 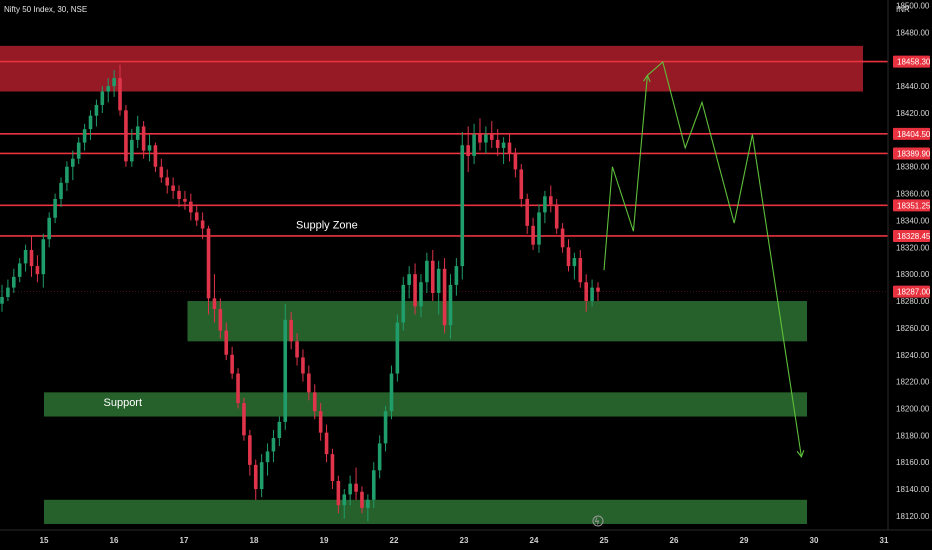 I want to click on time-axis: 15 16 17 18 19 22 23 24 25 26 29 30 31, so click(x=464, y=540).